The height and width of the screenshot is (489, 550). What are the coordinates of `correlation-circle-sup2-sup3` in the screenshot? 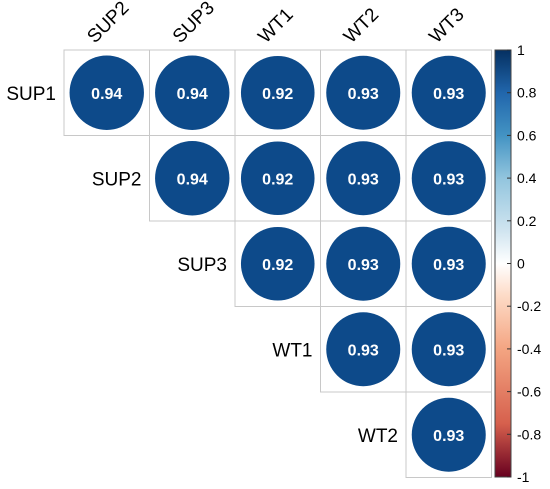 It's located at (192, 178).